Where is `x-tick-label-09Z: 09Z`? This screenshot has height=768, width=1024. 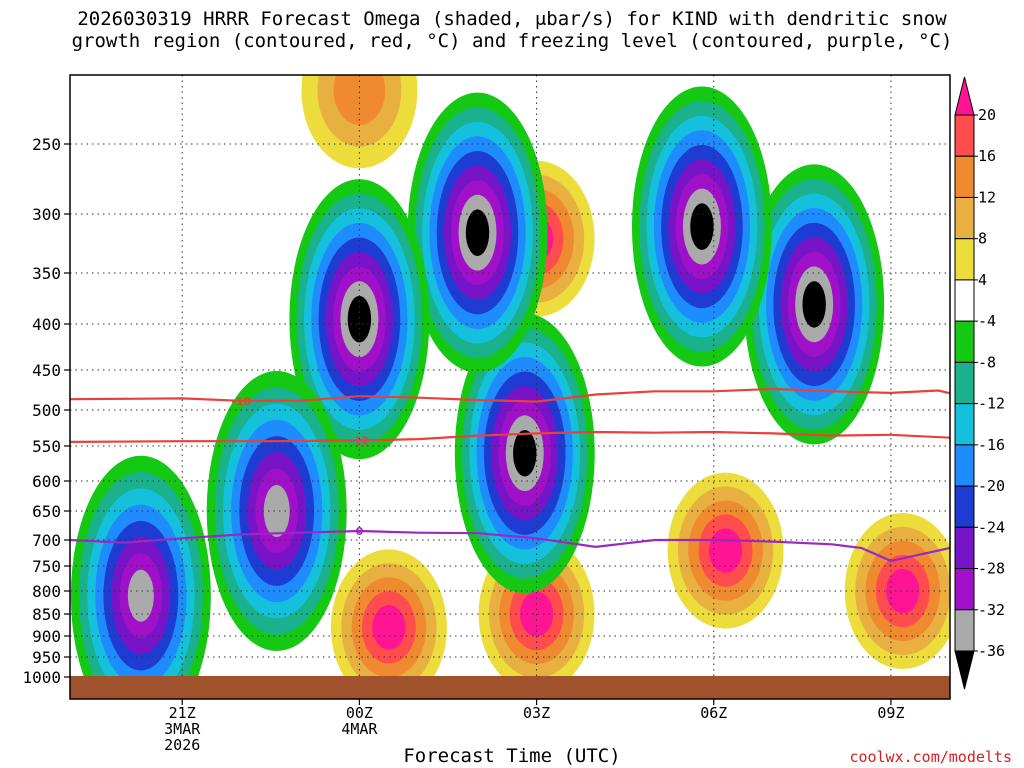
x-tick-label-09Z: 09Z is located at coordinates (890, 713).